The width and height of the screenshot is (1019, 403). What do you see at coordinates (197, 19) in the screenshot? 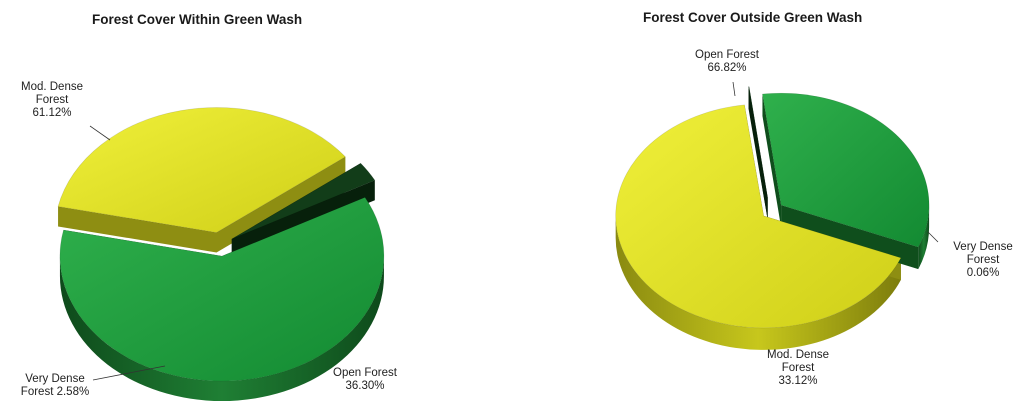
I see `chart-title-within: Forest Cover Within Green Wash` at bounding box center [197, 19].